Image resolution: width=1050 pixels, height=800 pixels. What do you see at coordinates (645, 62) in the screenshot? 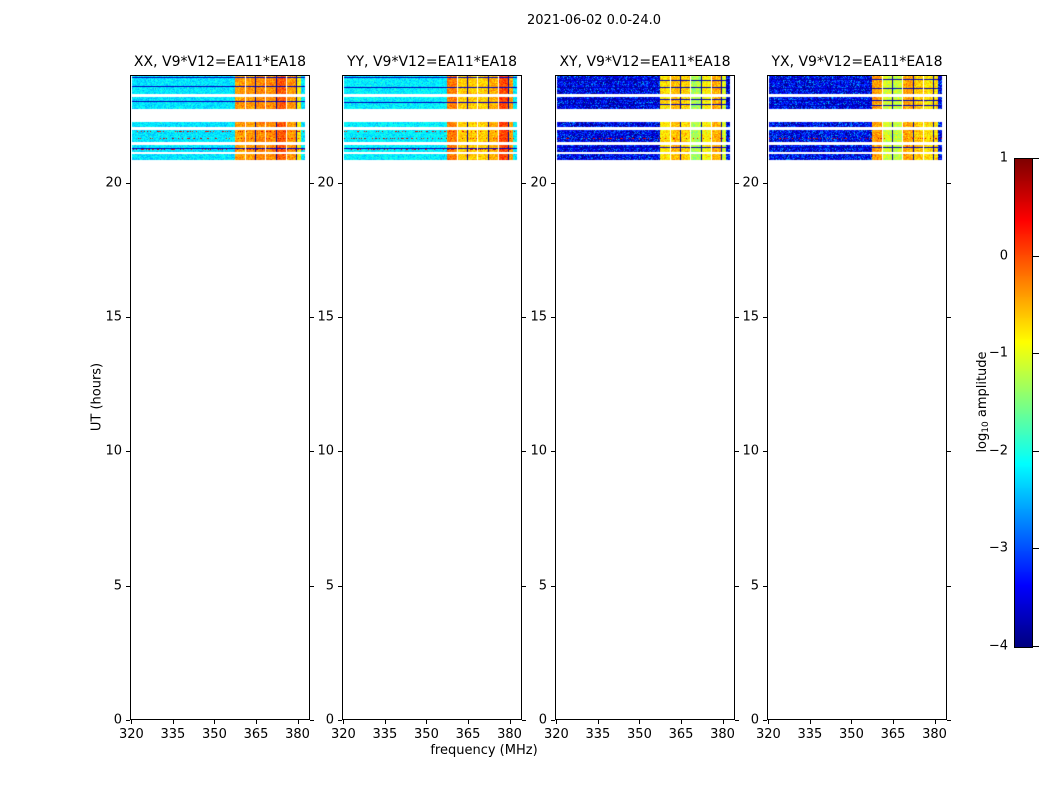
I see `panel-title: XY, V9*V12=EA11*EA18` at bounding box center [645, 62].